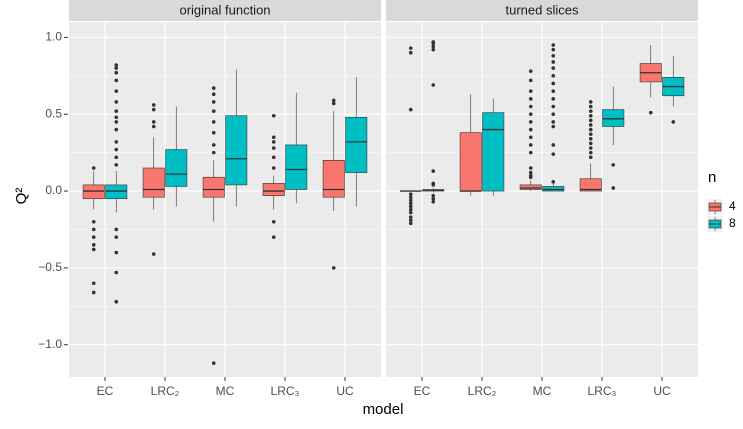 The image size is (743, 429). What do you see at coordinates (482, 391) in the screenshot?
I see `x-tick-label: LRC₂` at bounding box center [482, 391].